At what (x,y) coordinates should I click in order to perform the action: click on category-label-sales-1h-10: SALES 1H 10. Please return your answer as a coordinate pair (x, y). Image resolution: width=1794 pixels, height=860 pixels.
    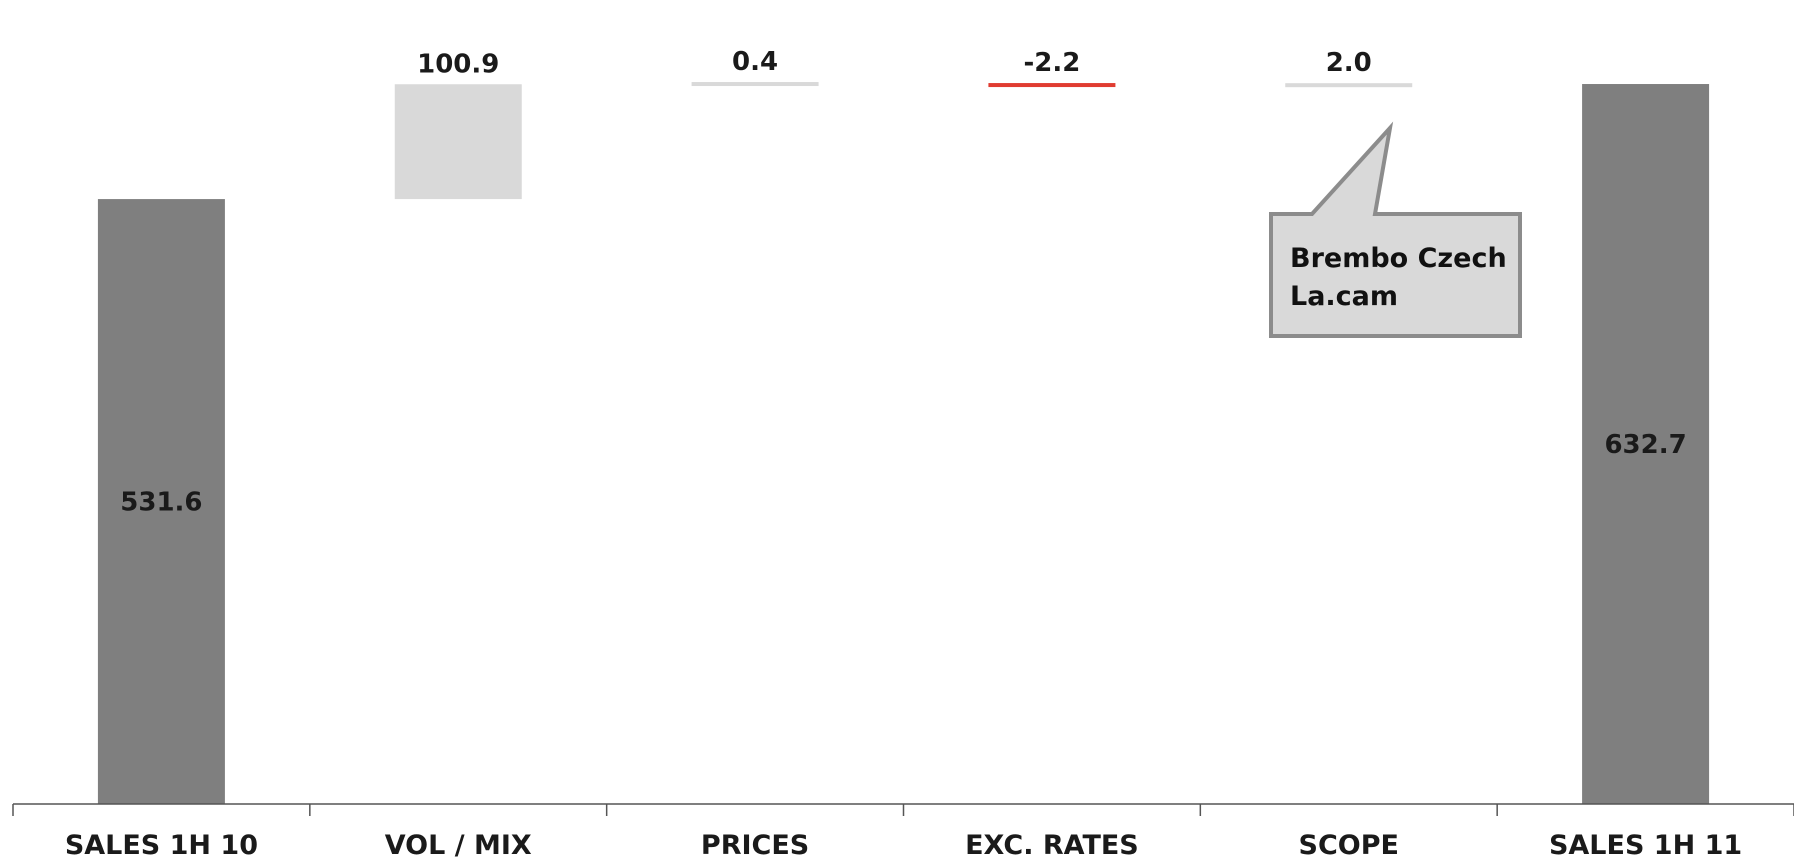
    Looking at the image, I should click on (161, 845).